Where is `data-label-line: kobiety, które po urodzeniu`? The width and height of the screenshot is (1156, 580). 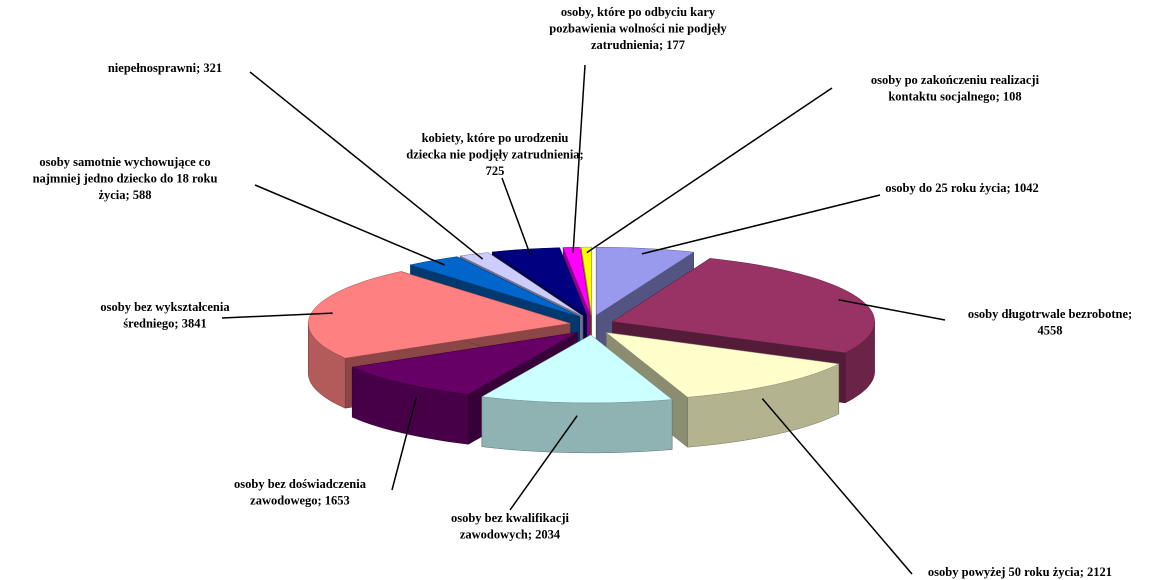
data-label-line: kobiety, które po urodzeniu is located at coordinates (495, 138).